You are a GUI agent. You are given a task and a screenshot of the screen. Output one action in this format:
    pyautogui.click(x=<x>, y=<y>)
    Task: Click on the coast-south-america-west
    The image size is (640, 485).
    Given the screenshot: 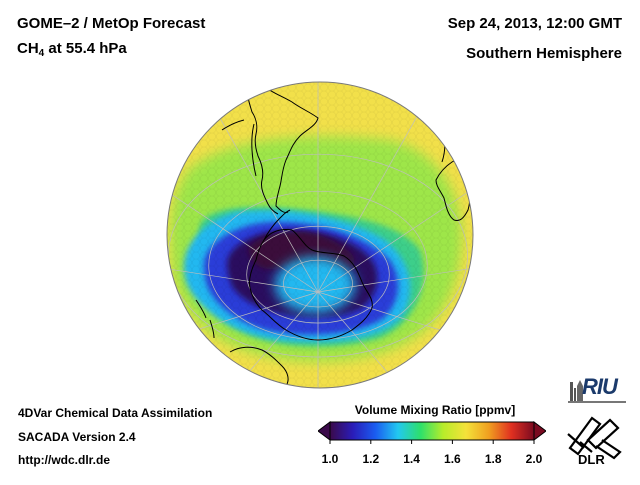 What is the action you would take?
    pyautogui.click(x=239, y=148)
    